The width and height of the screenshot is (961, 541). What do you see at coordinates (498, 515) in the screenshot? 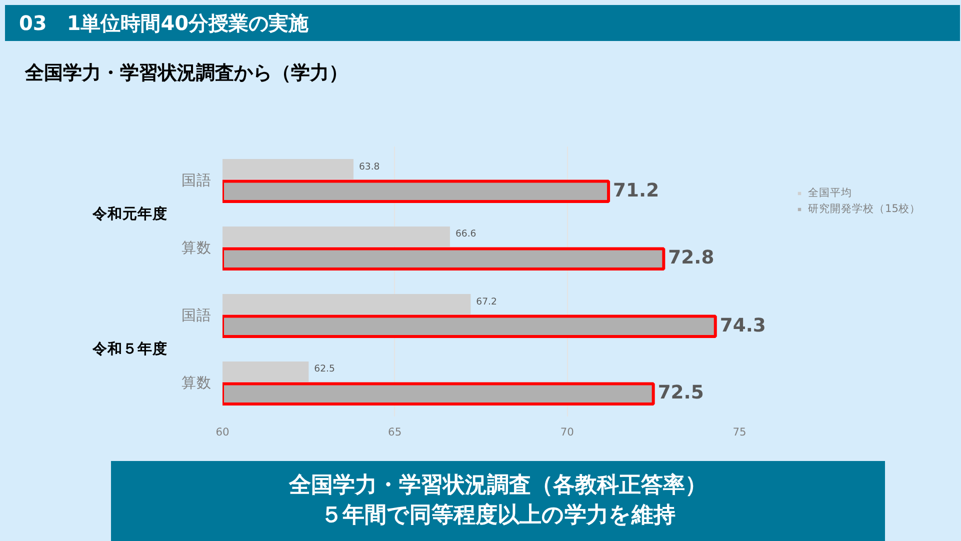
I see `text: ５年間で同等程度以上の学力を維持` at bounding box center [498, 515].